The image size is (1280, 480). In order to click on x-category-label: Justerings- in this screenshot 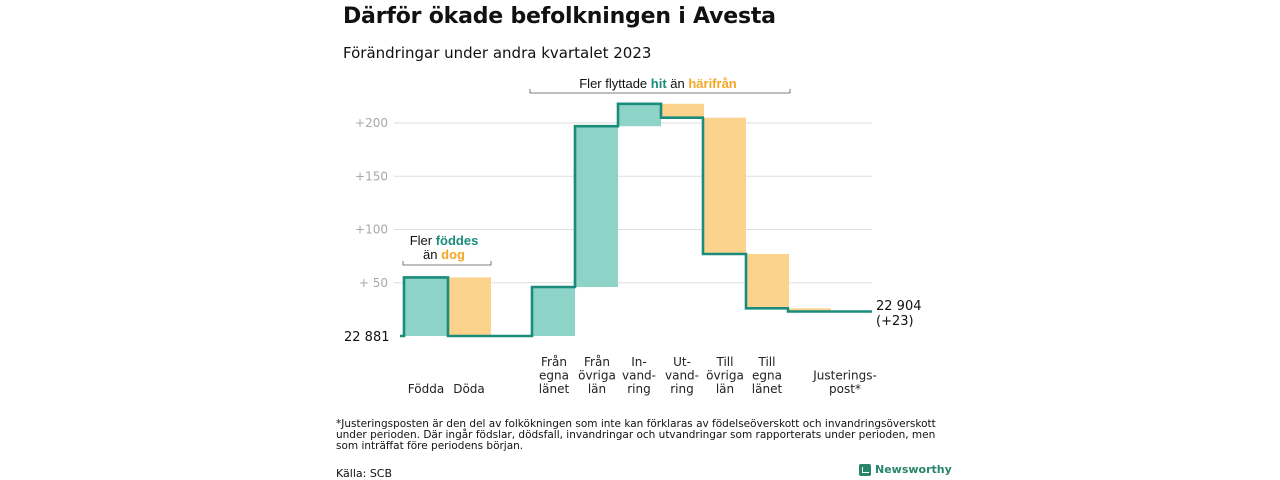, I will do `click(844, 376)`.